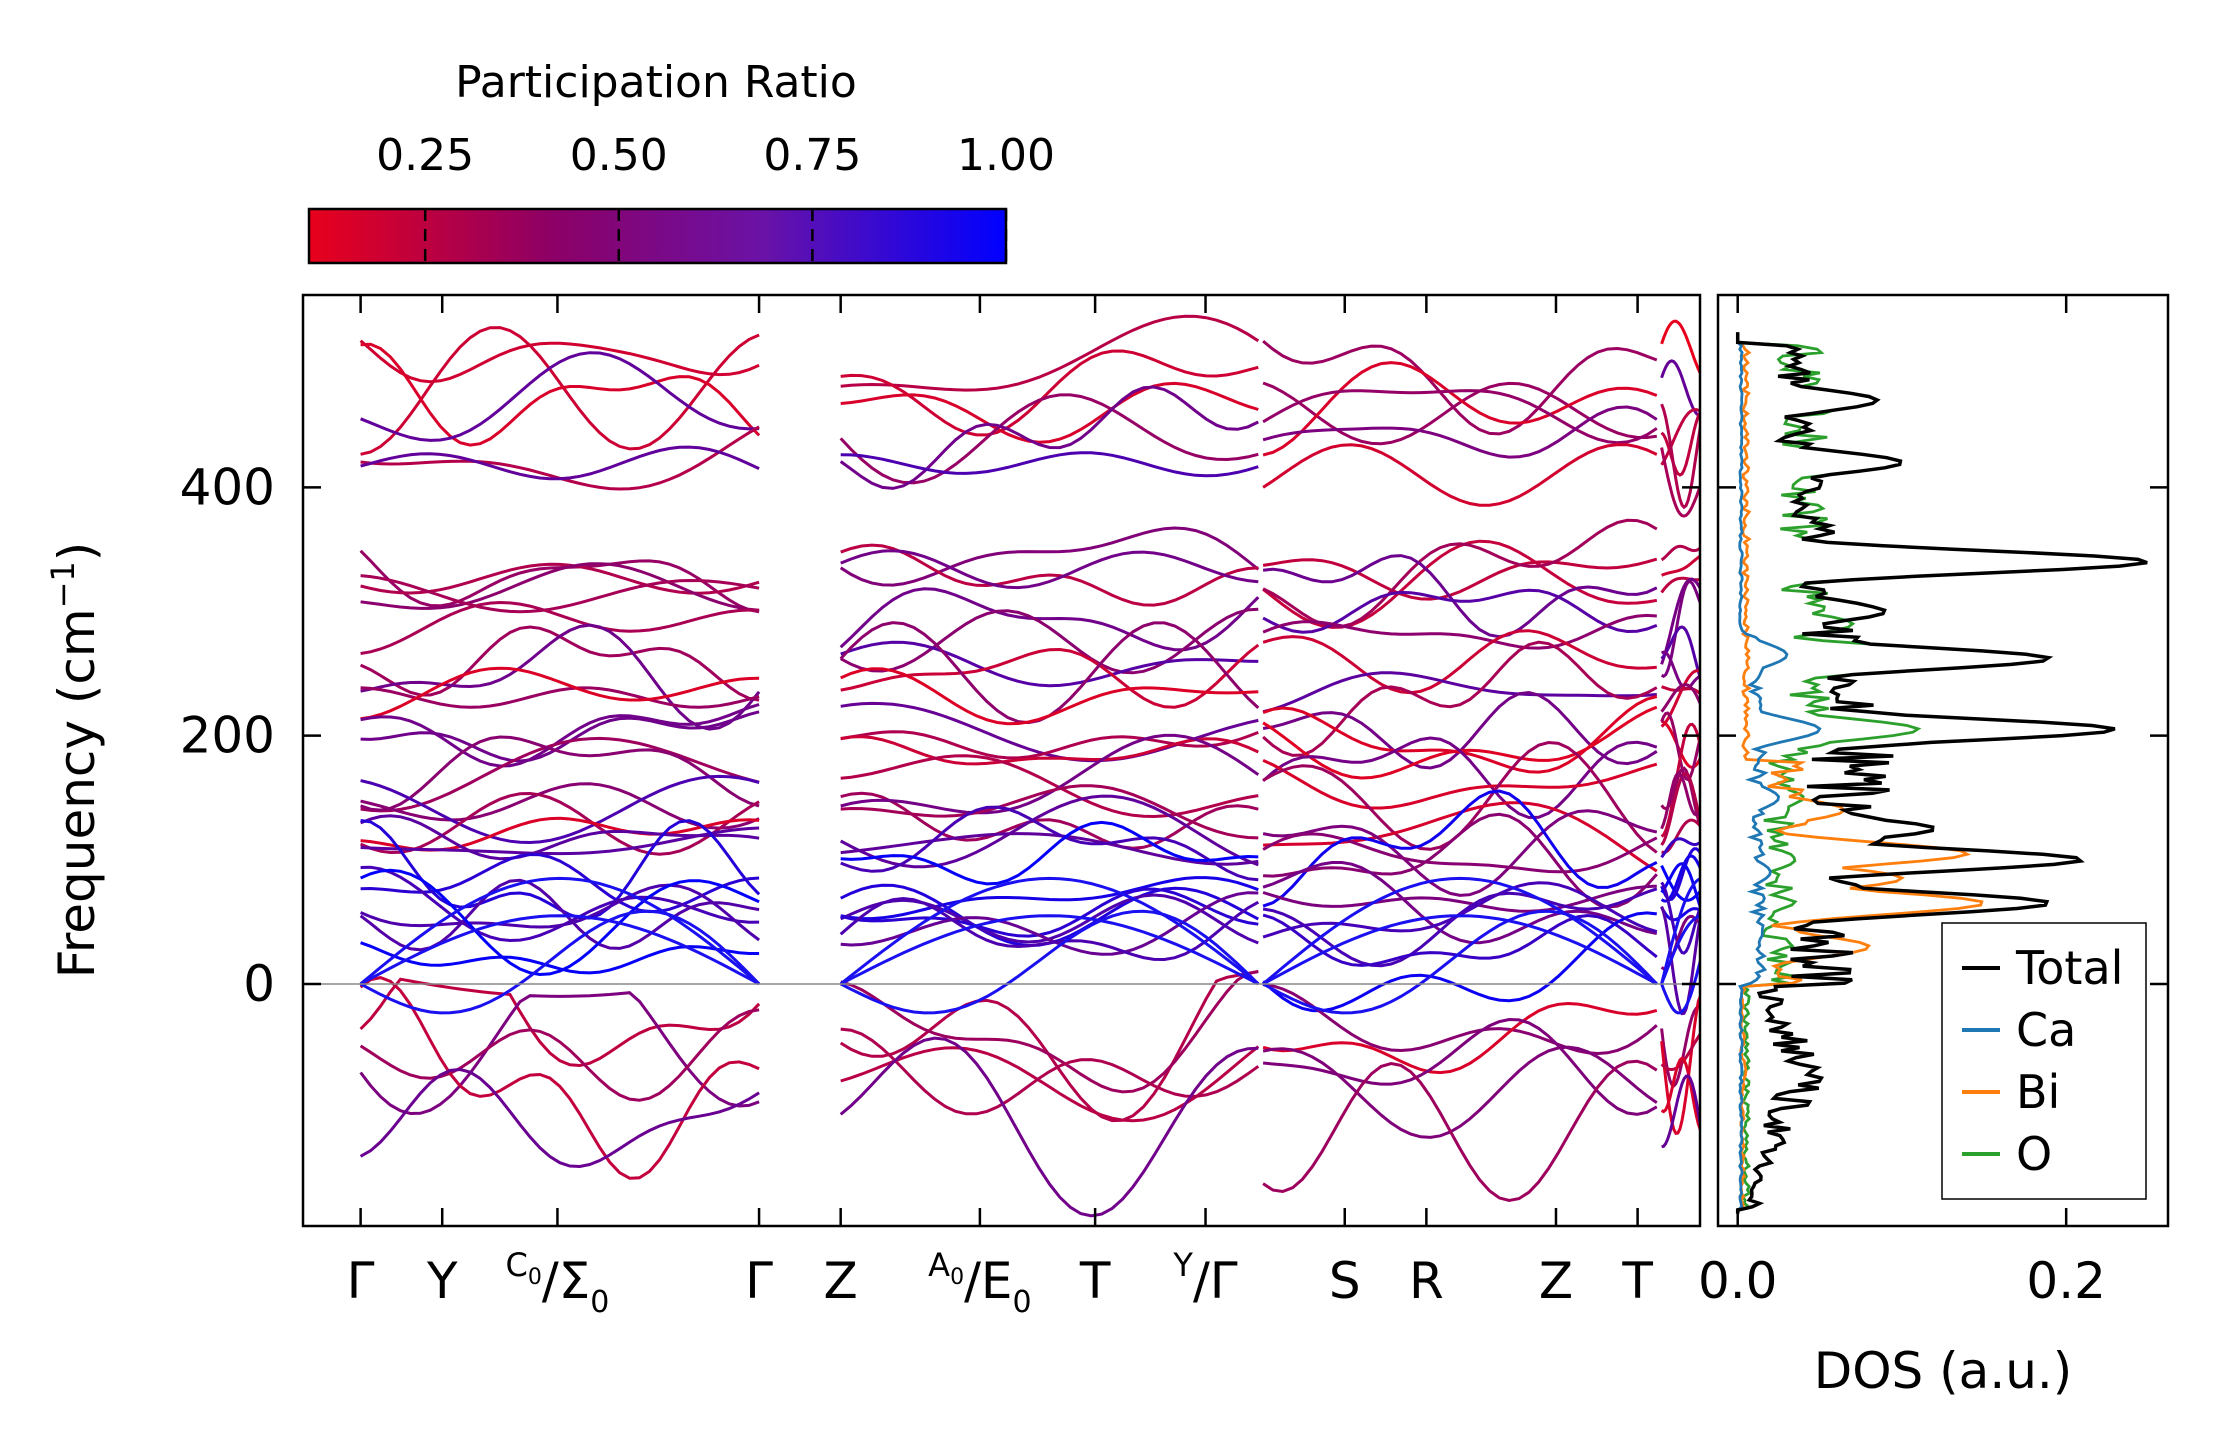  I want to click on band-y-axis-title-superscript: −1, so click(63, 584).